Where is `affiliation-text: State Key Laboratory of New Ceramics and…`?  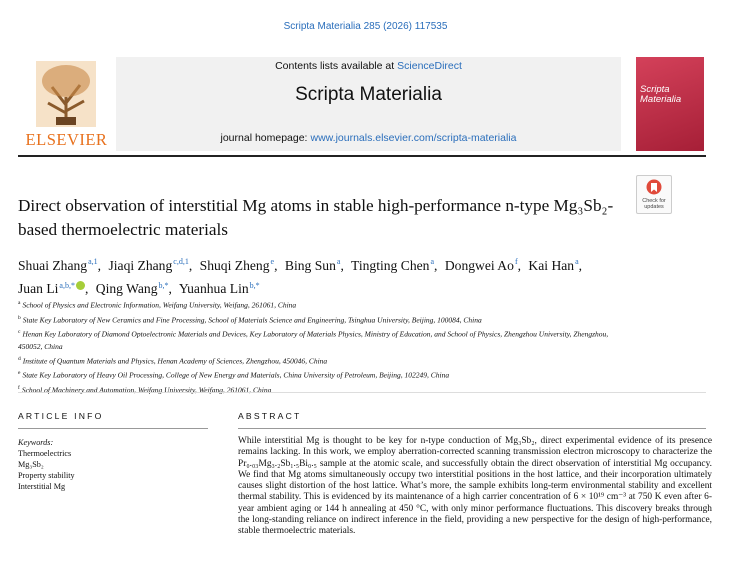
affiliation-text: State Key Laboratory of New Ceramics and… is located at coordinates (252, 319).